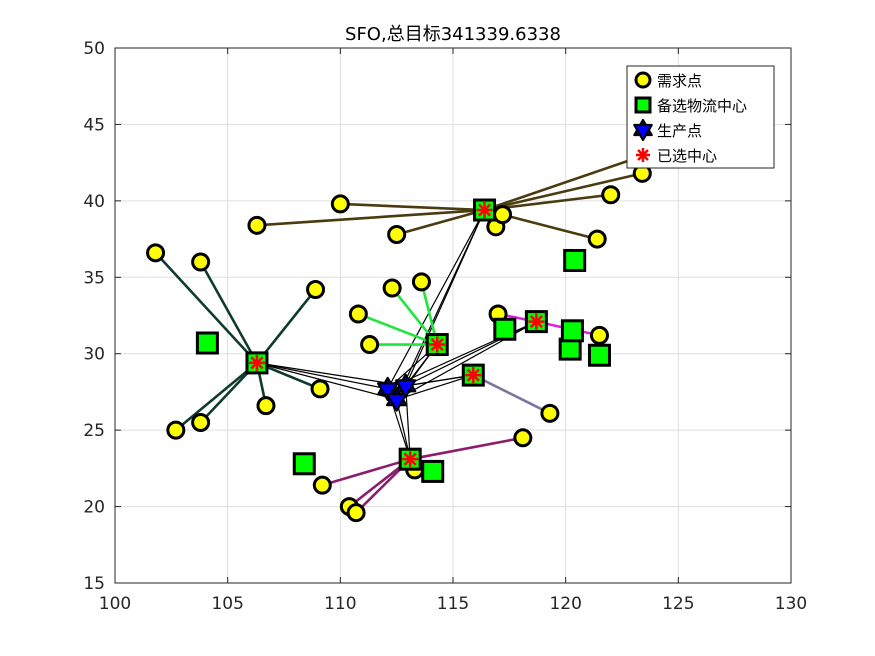 This screenshot has width=875, height=656. I want to click on x-tick-label: 130, so click(791, 604).